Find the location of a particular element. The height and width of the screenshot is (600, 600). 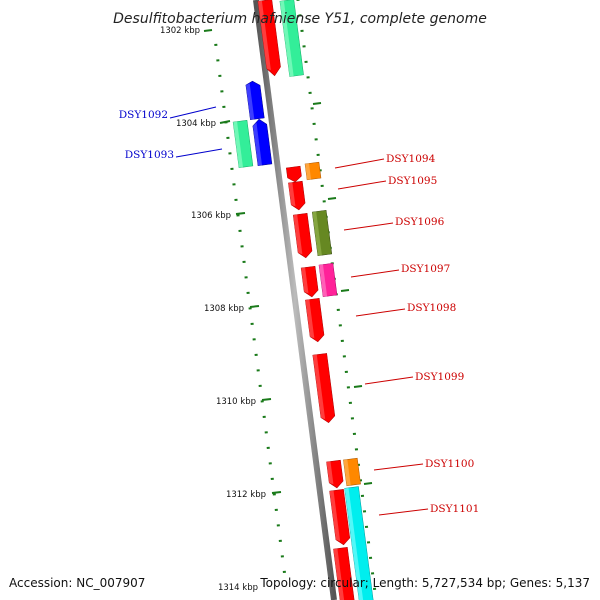

gene-arrow-dsy1100-orange is located at coordinates (352, 472).